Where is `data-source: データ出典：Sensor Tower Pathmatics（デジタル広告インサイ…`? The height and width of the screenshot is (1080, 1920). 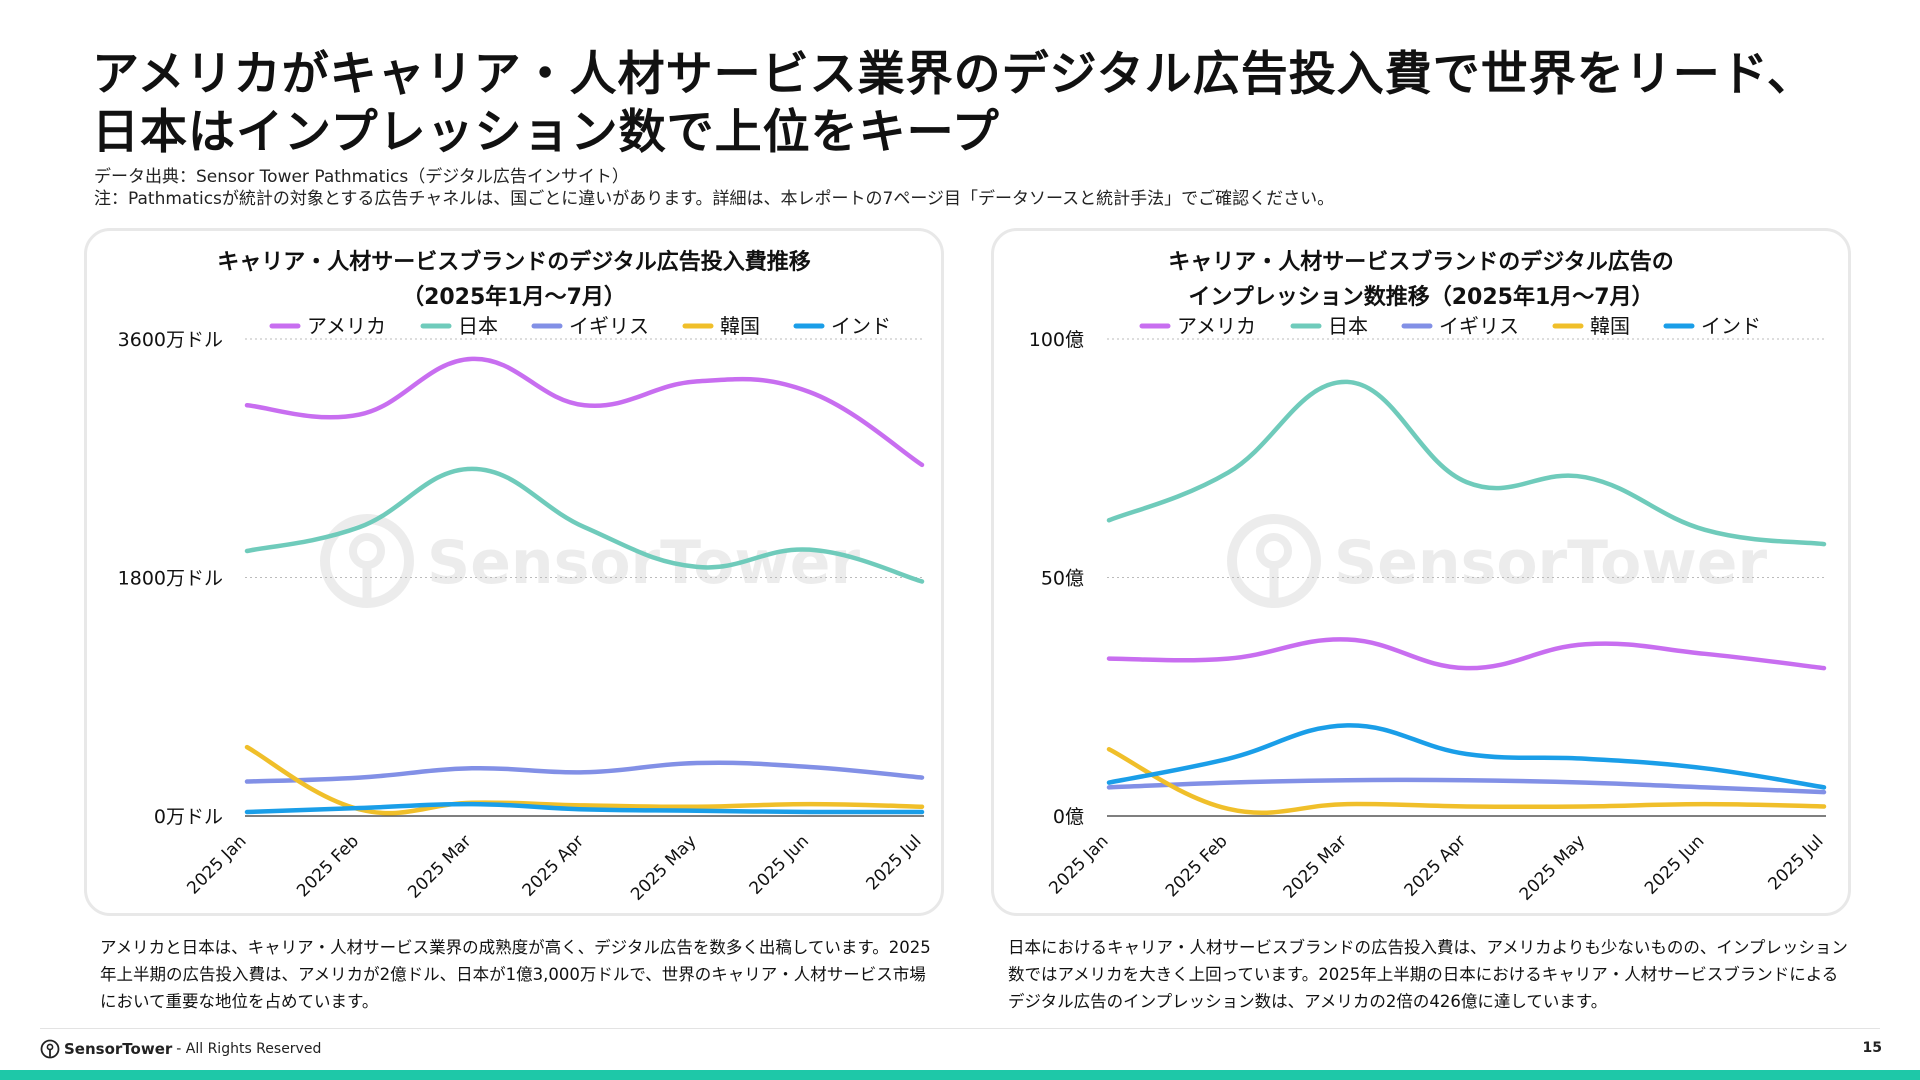 data-source: データ出典：Sensor Tower Pathmatics（デジタル広告インサイ… is located at coordinates (361, 177).